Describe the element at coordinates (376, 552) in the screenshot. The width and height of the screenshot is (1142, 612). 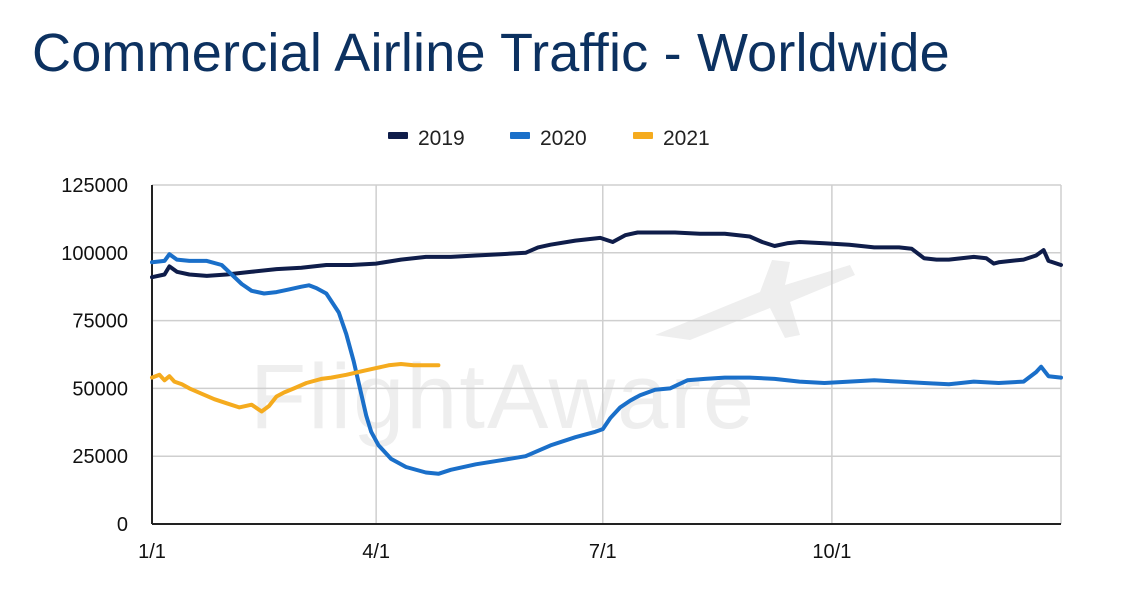
I see `x-tick-label: 4/1` at that location.